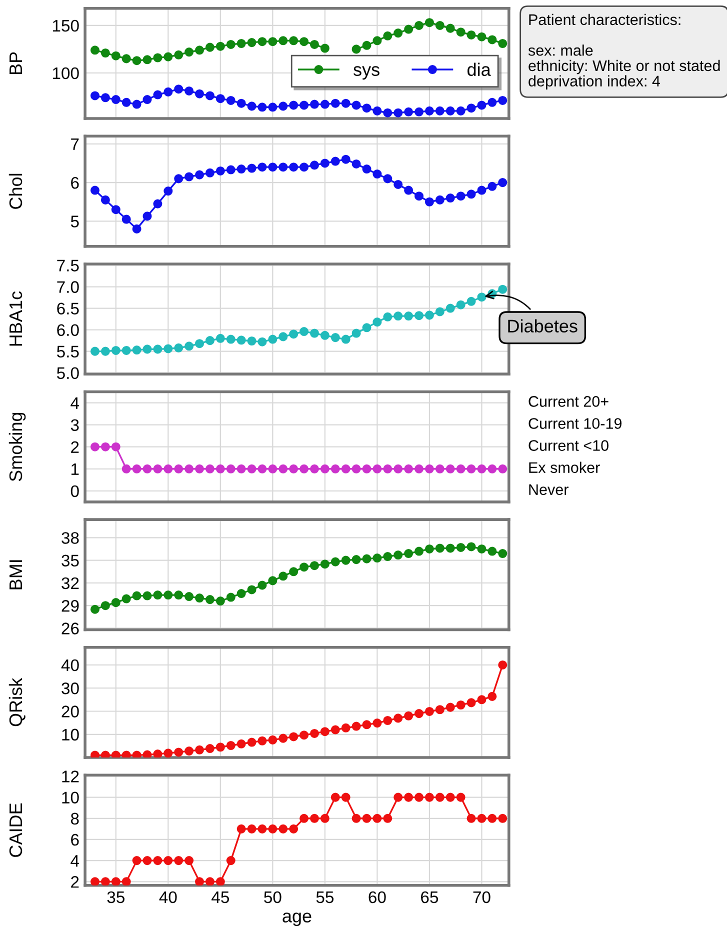  I want to click on y-tick-label: 8, so click(74, 818).